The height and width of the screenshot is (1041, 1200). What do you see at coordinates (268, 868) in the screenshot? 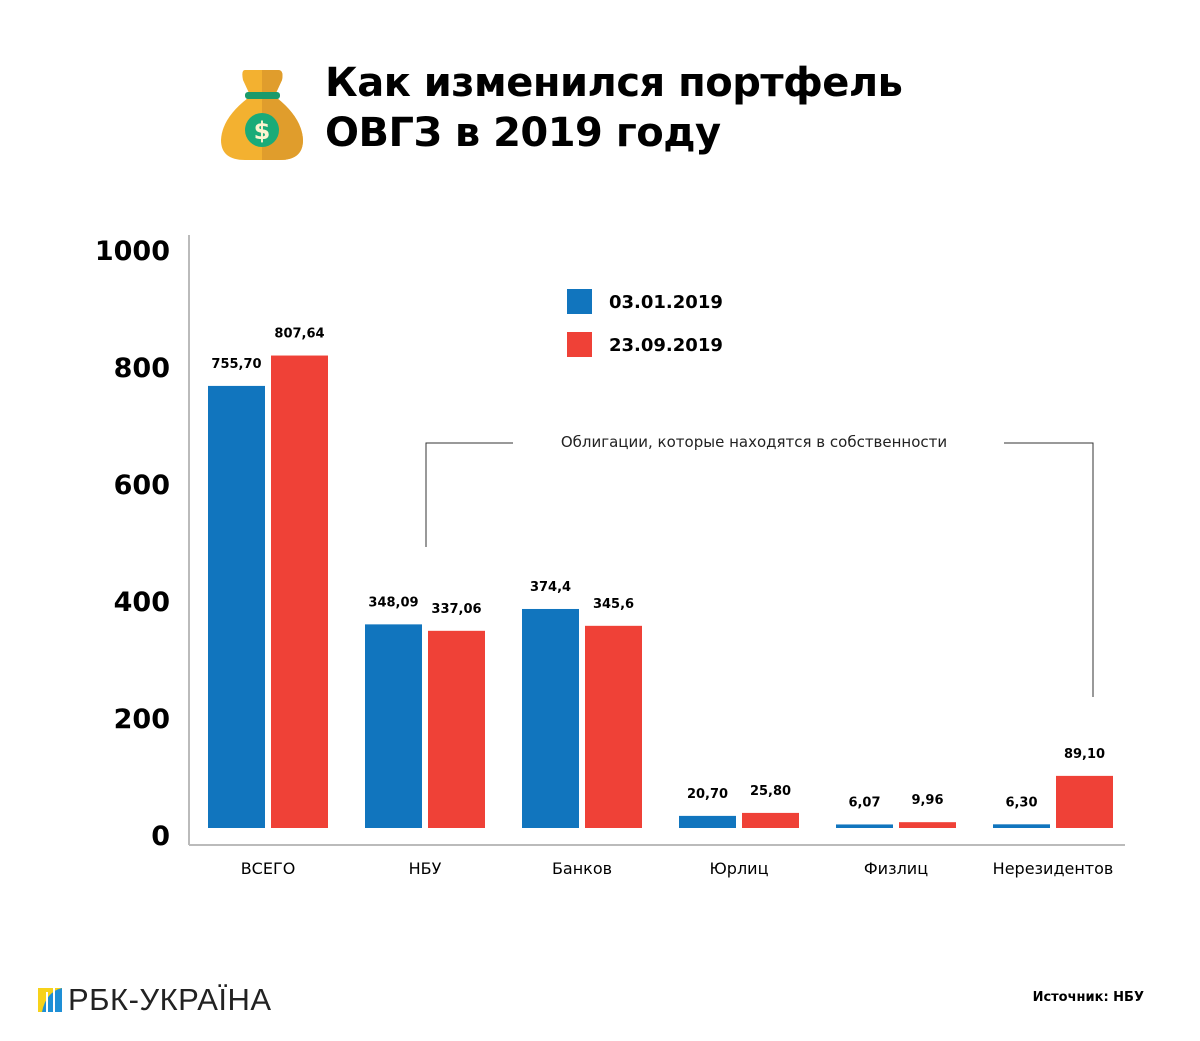
I see `x-tick-label: ВСЕГО` at bounding box center [268, 868].